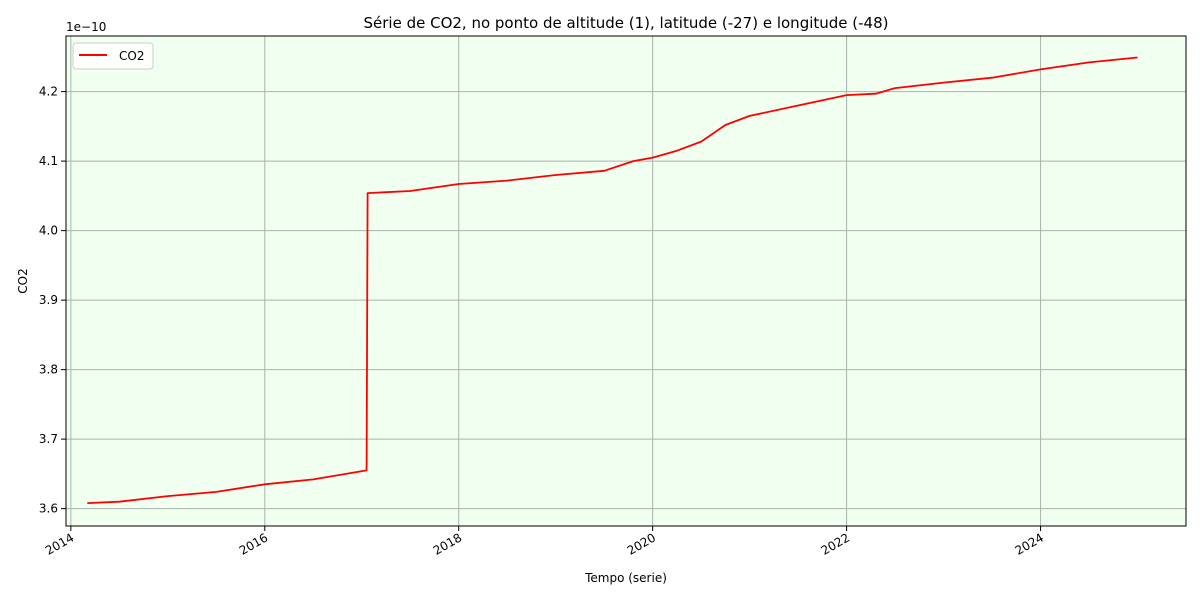 Image resolution: width=1200 pixels, height=600 pixels. What do you see at coordinates (23, 280) in the screenshot?
I see `y-axis-label: CO2` at bounding box center [23, 280].